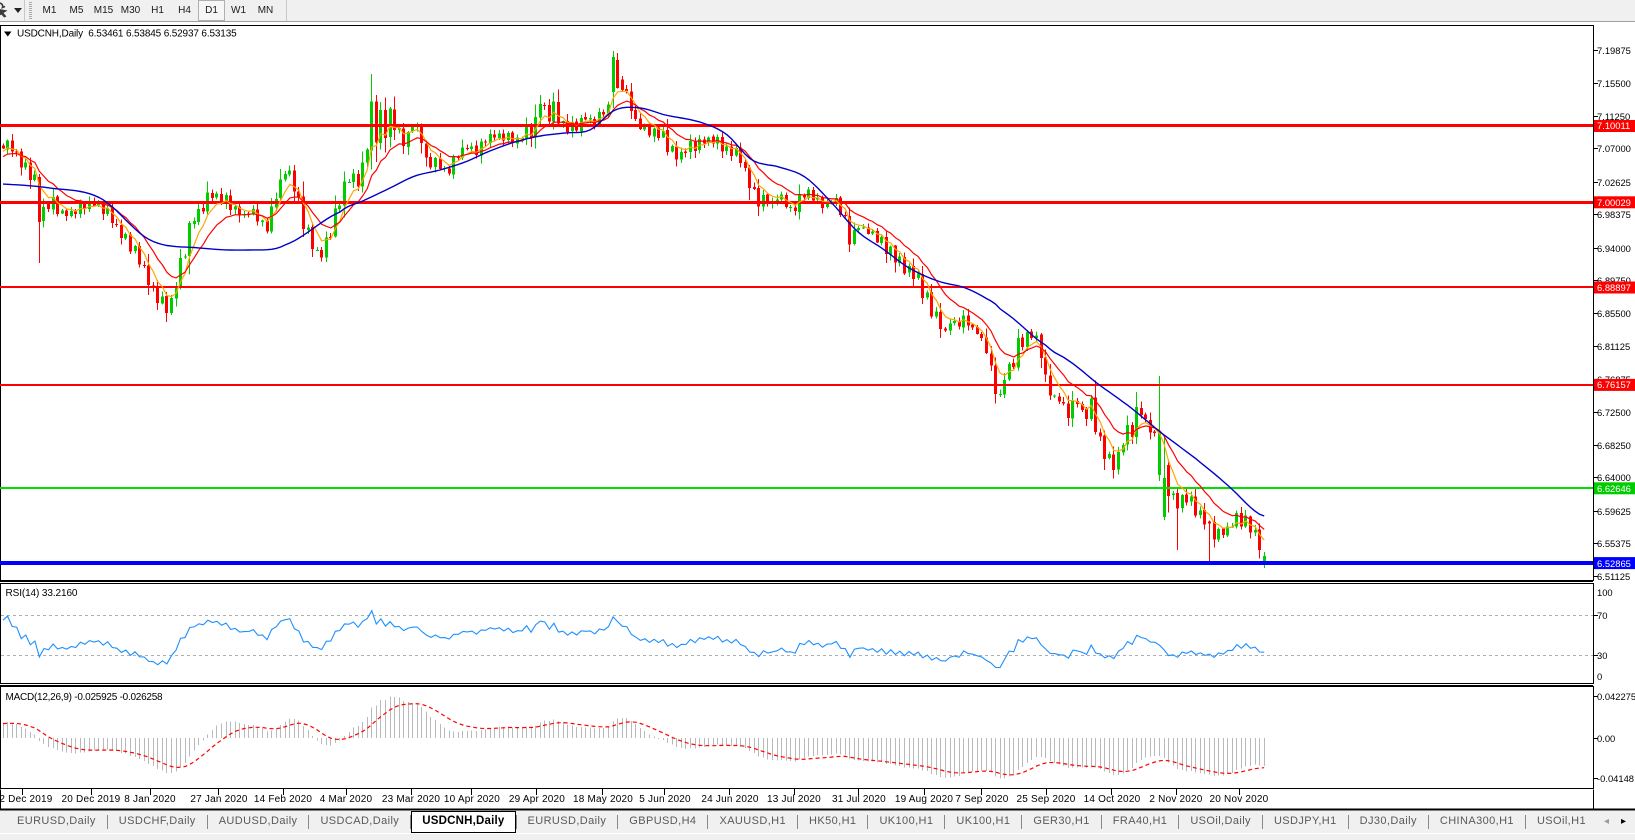  Describe the element at coordinates (283, 799) in the screenshot. I see `svg-text: 14 Feb 2020` at that location.